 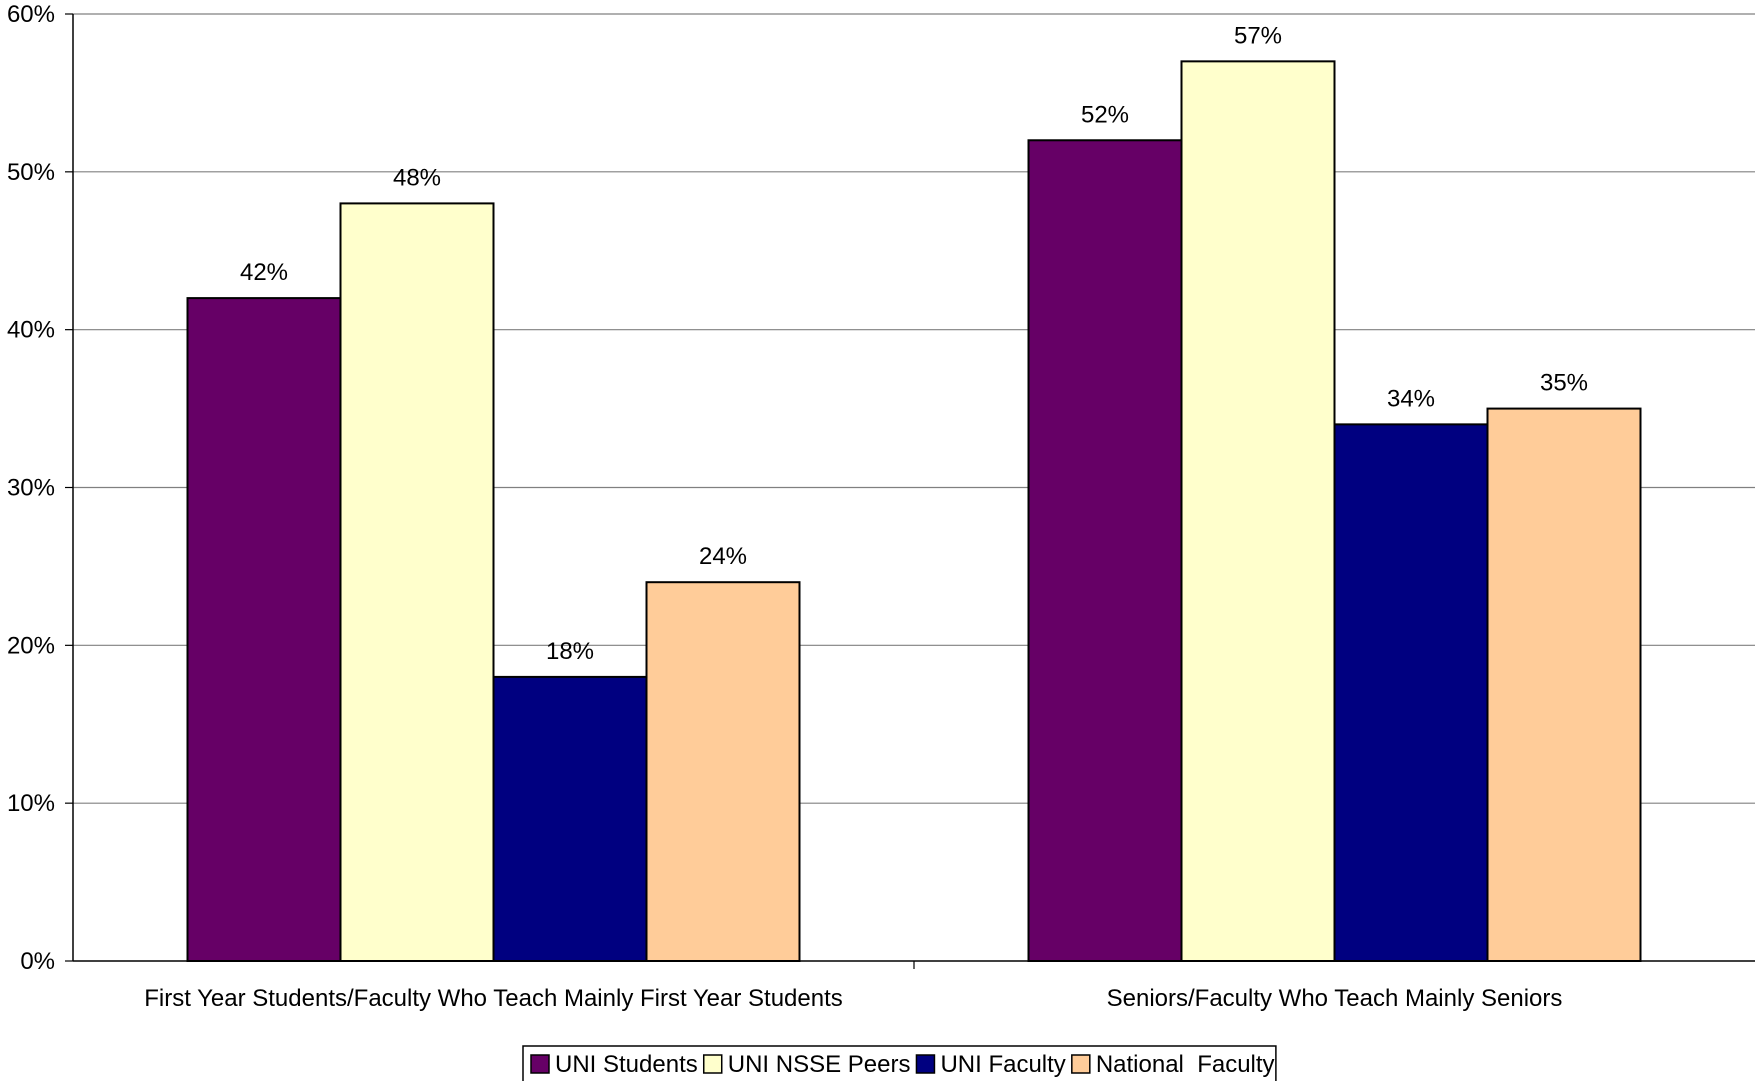 What do you see at coordinates (31, 803) in the screenshot?
I see `y-tick-label: 10%` at bounding box center [31, 803].